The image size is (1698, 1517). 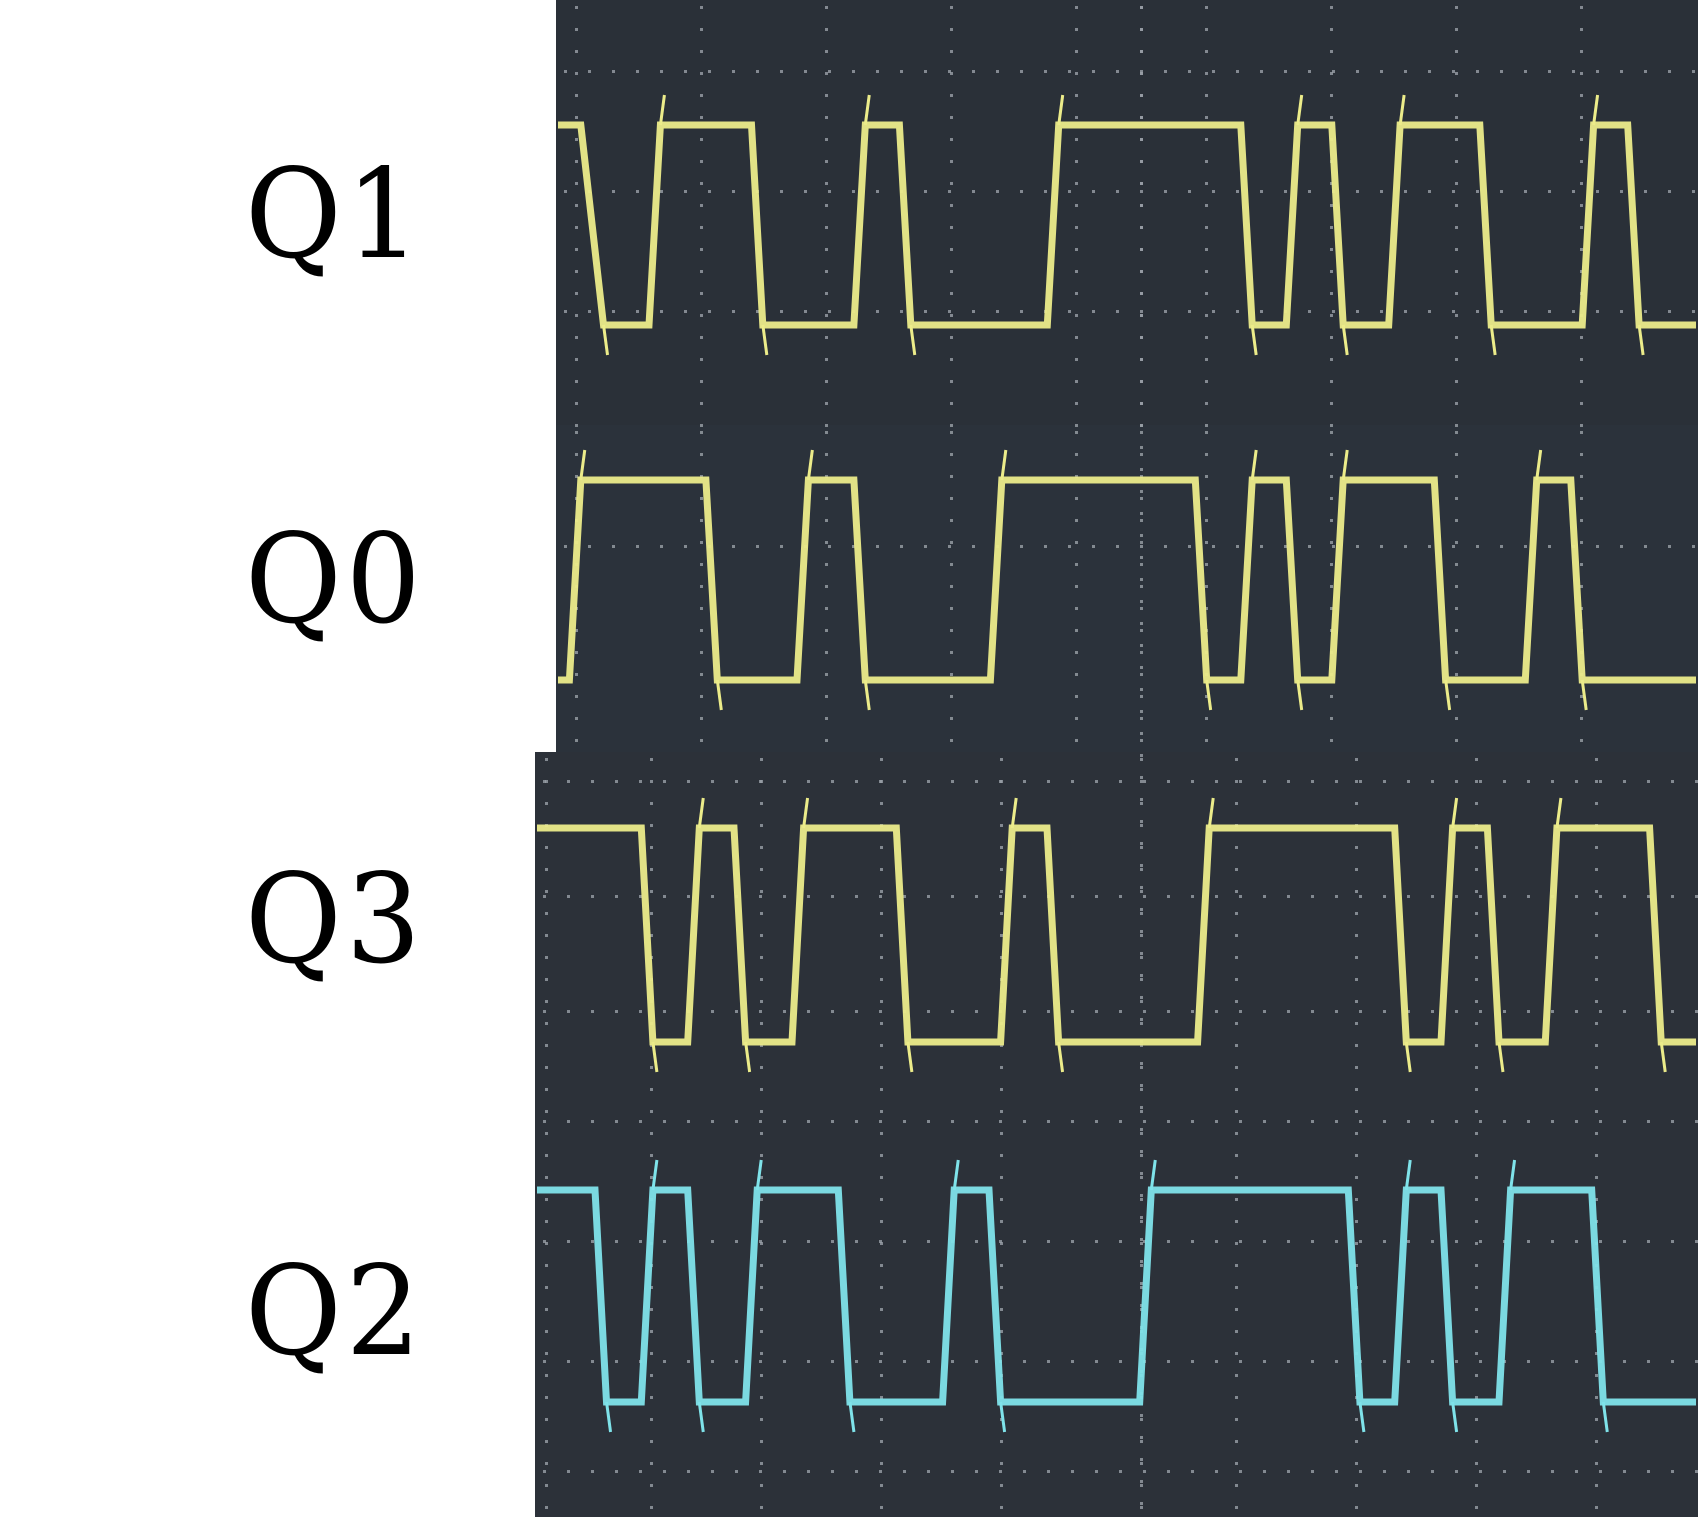 What do you see at coordinates (1605, 1417) in the screenshot?
I see `edge-spike-q2` at bounding box center [1605, 1417].